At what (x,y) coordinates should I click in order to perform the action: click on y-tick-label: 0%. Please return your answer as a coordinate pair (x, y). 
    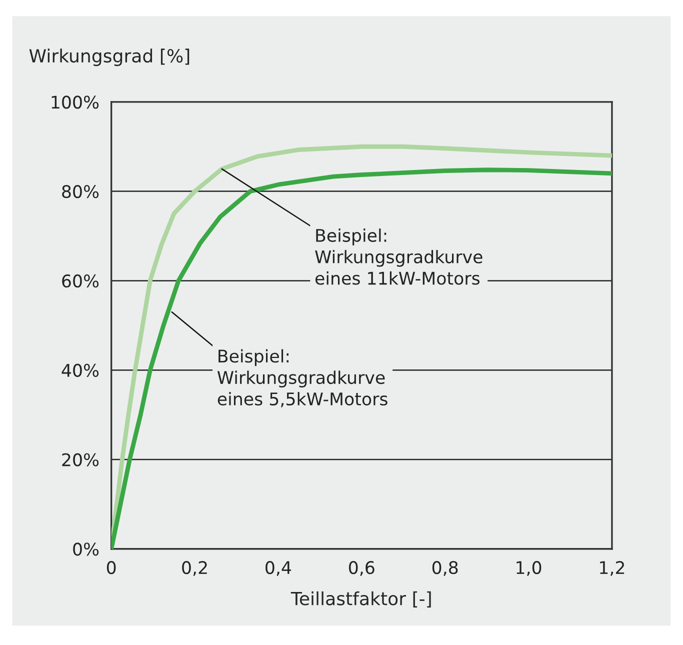
    Looking at the image, I should click on (86, 549).